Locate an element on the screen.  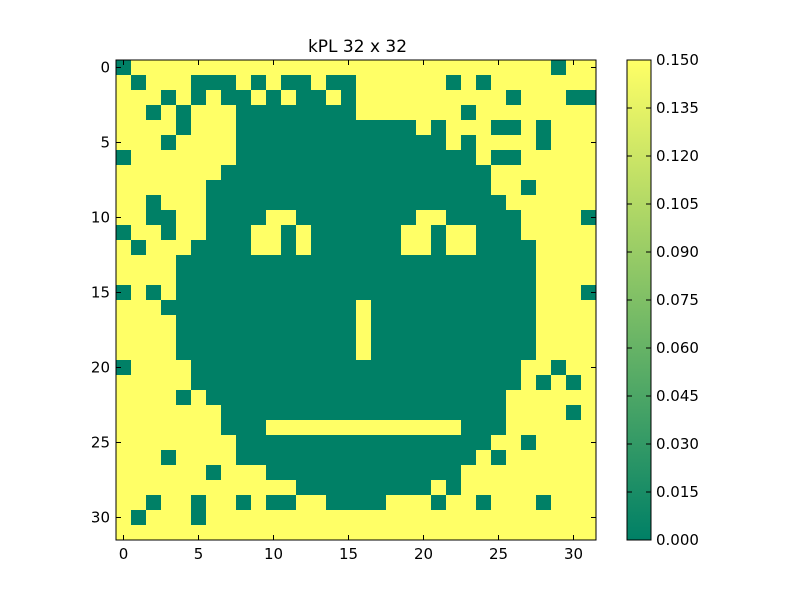
y-tick-label: 30 is located at coordinates (100, 518).